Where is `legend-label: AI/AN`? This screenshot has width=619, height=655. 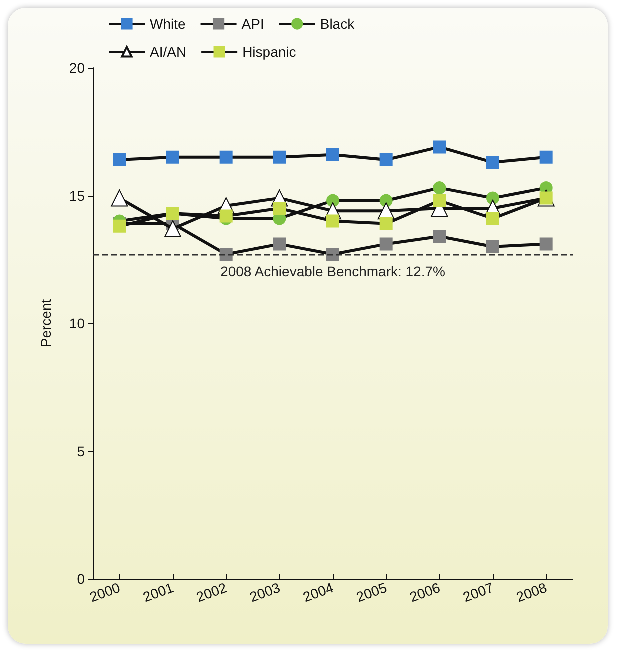
legend-label: AI/AN is located at coordinates (168, 52).